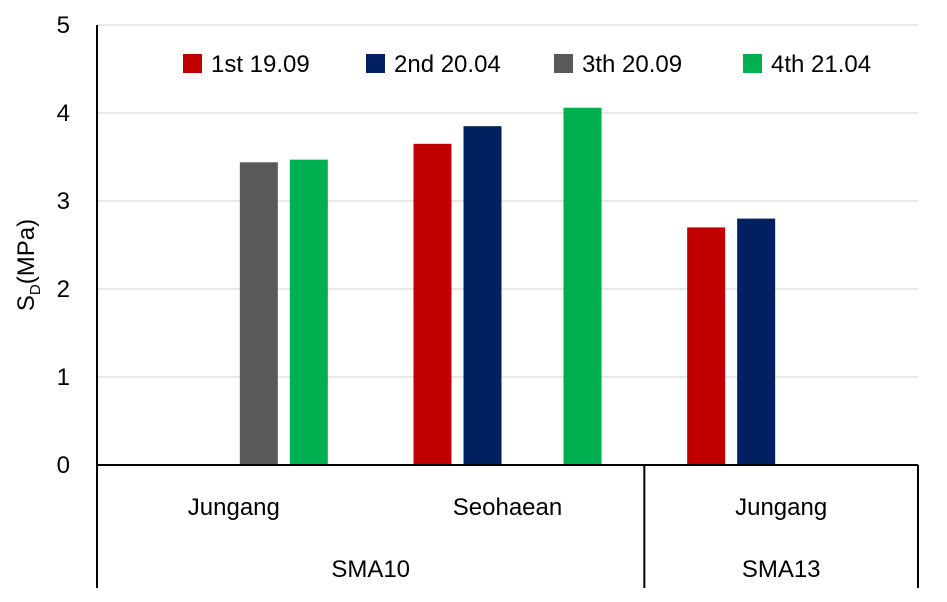 This screenshot has width=947, height=602. I want to click on legend-label: 3th 20.09, so click(632, 64).